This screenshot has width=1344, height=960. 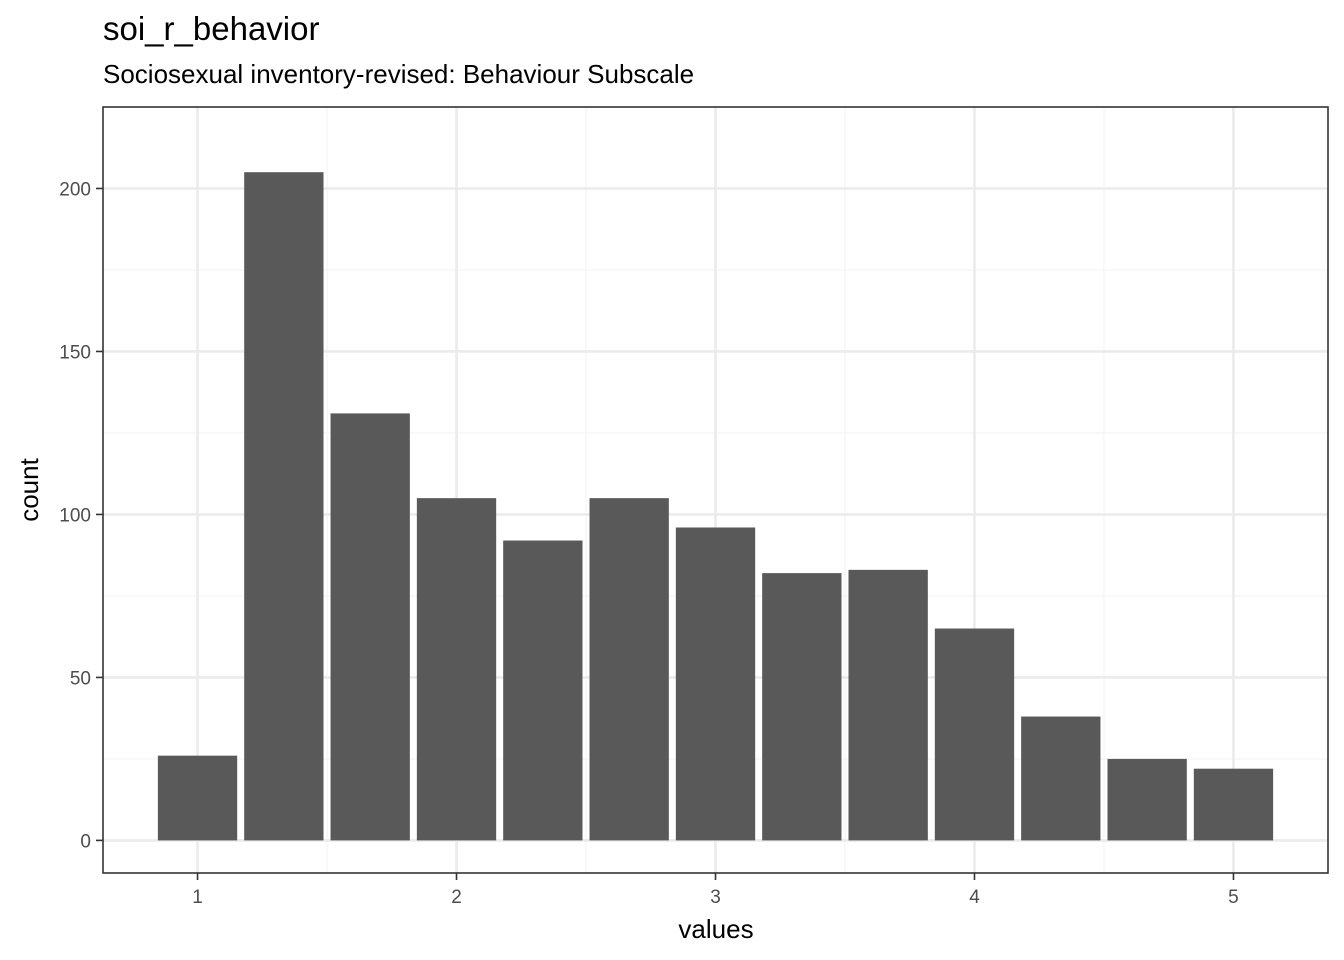 I want to click on x-tick-label: 2, so click(x=456, y=897).